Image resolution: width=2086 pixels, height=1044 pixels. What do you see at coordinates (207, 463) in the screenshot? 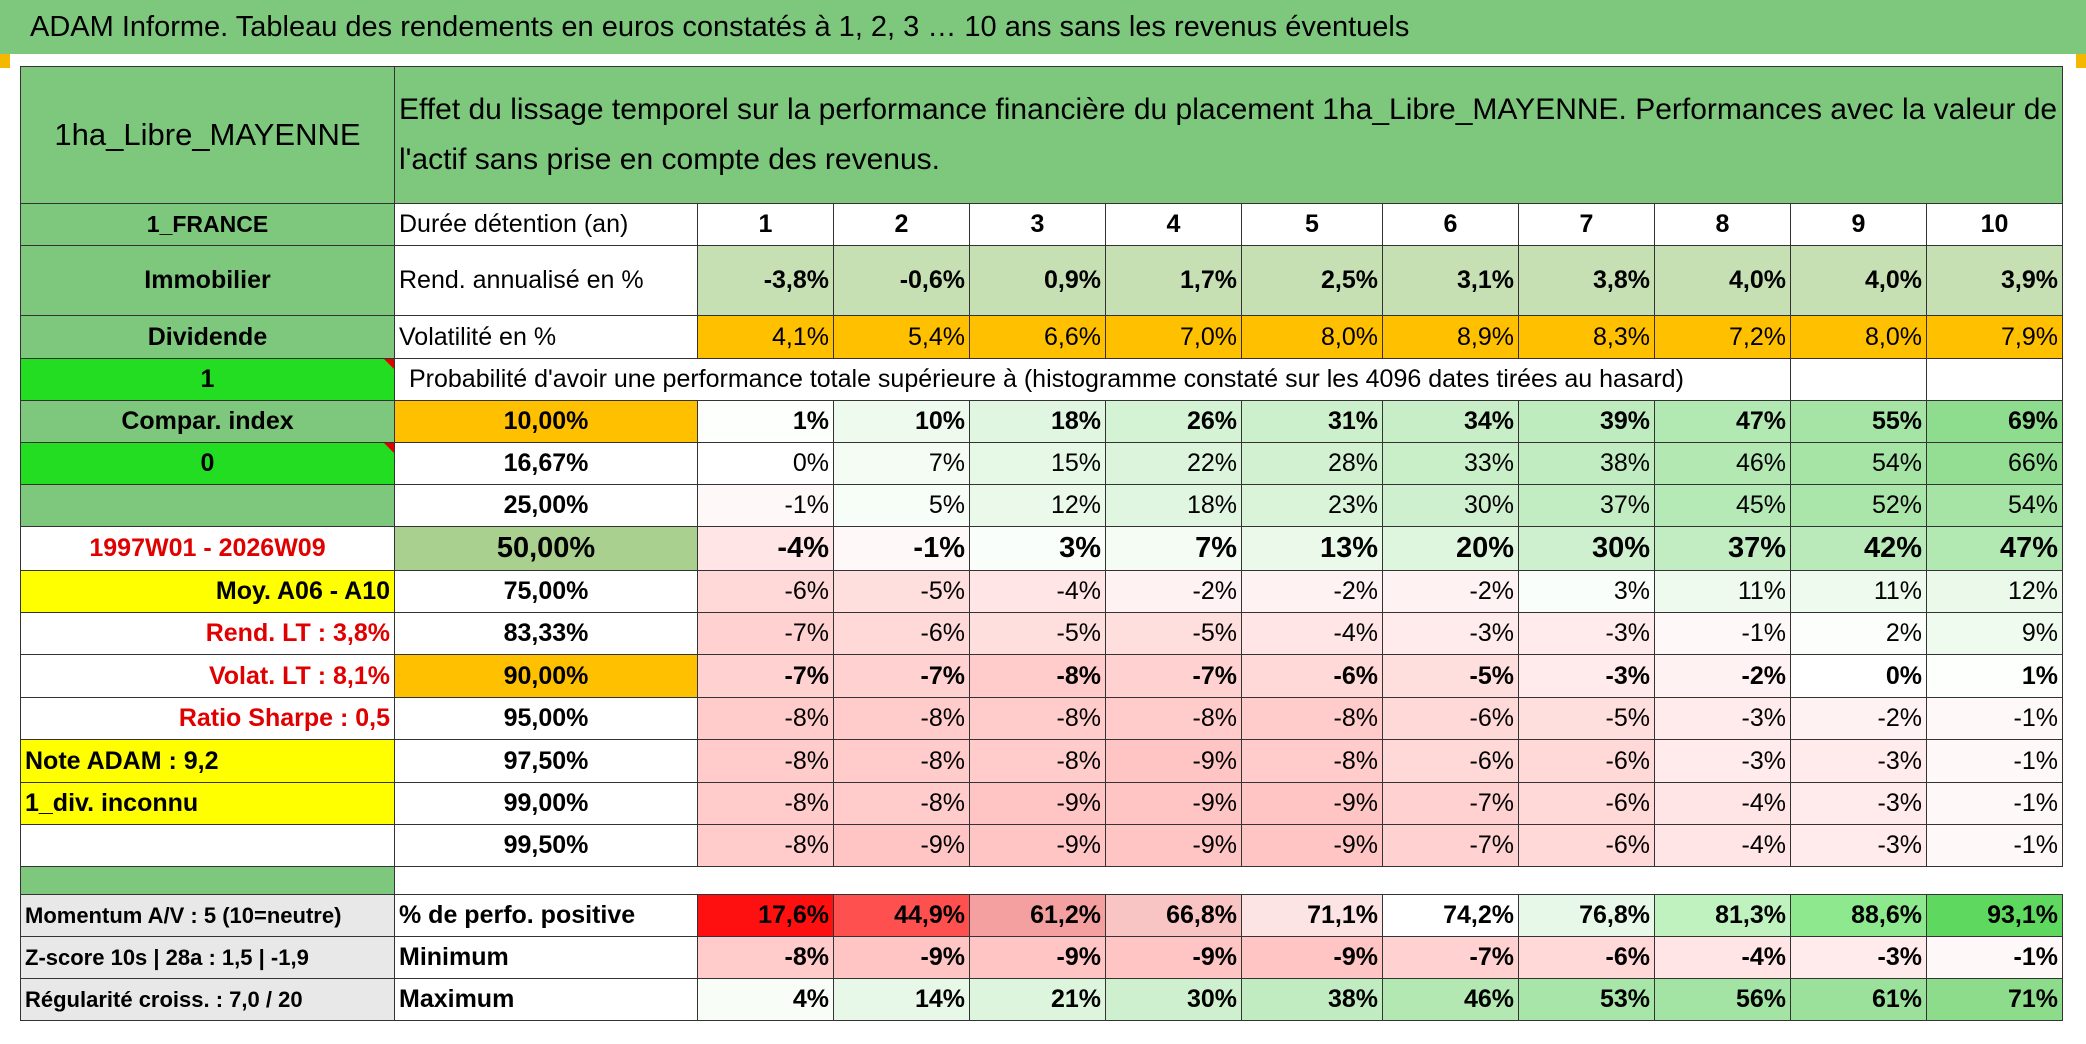
I see `input-zero: 0` at bounding box center [207, 463].